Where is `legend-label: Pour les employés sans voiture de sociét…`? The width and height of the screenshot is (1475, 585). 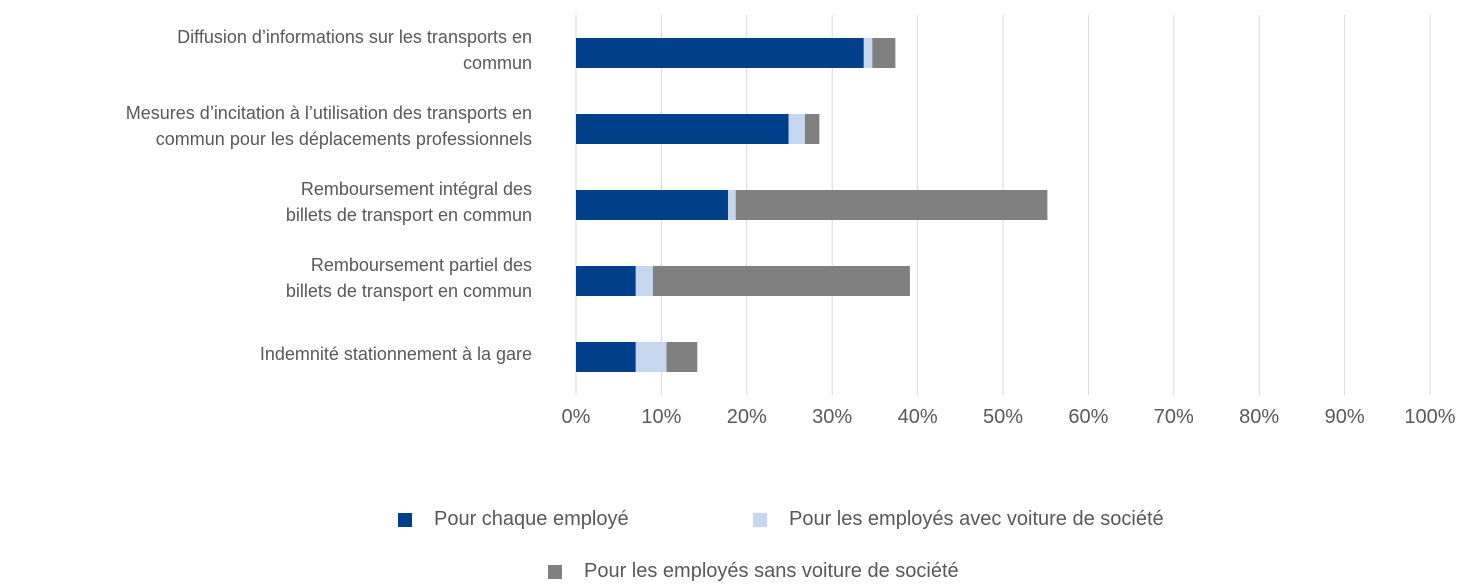 legend-label: Pour les employés sans voiture de sociét… is located at coordinates (771, 571).